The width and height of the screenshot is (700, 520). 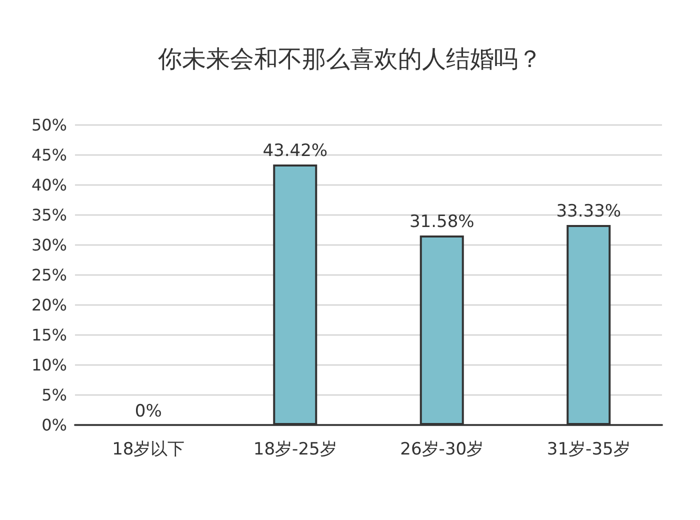 What do you see at coordinates (588, 450) in the screenshot?
I see `x-tick-label: 31岁-35岁` at bounding box center [588, 450].